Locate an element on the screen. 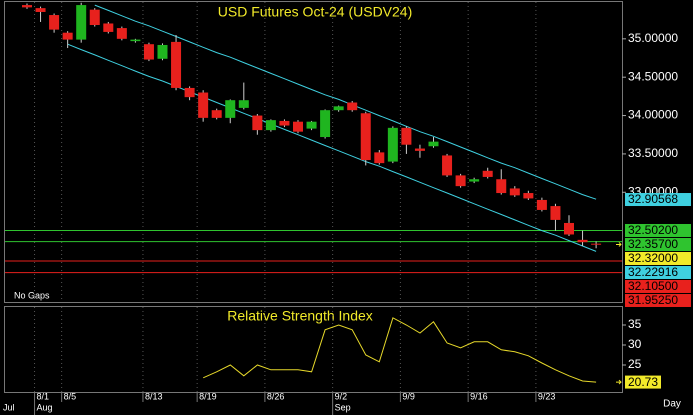 The width and height of the screenshot is (693, 415). level-label: 32.10500 is located at coordinates (653, 286).